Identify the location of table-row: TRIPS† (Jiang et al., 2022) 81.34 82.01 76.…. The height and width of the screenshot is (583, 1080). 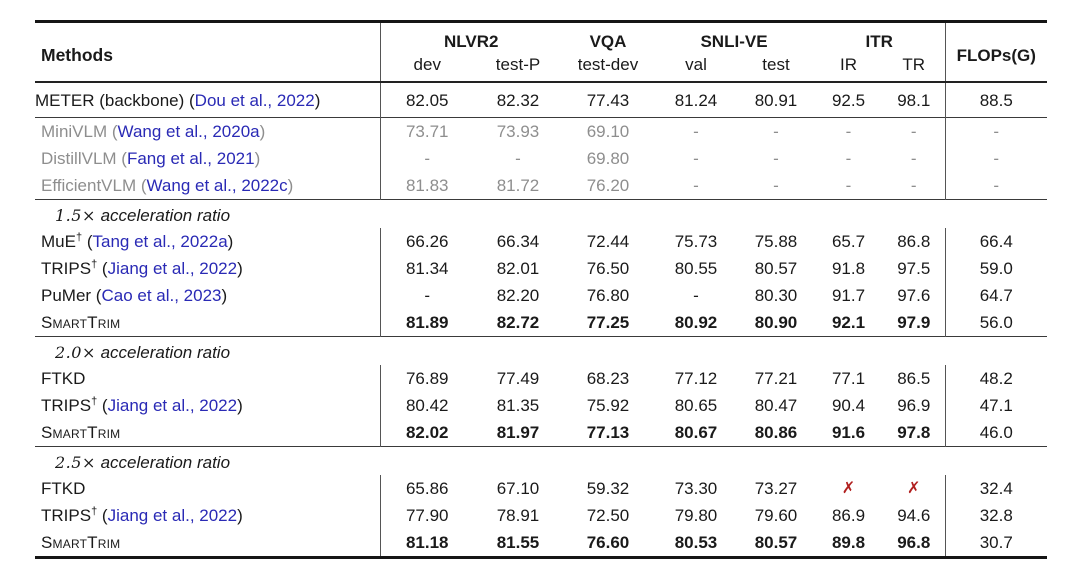
(541, 268).